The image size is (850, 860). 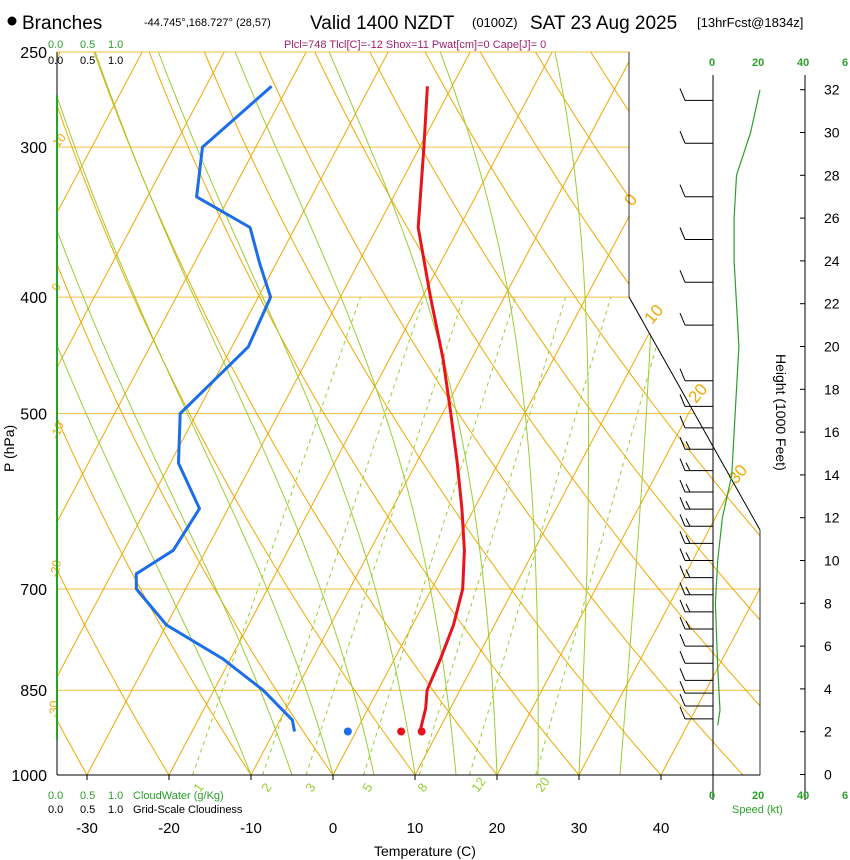 What do you see at coordinates (87, 828) in the screenshot?
I see `temp-tick--30: -30` at bounding box center [87, 828].